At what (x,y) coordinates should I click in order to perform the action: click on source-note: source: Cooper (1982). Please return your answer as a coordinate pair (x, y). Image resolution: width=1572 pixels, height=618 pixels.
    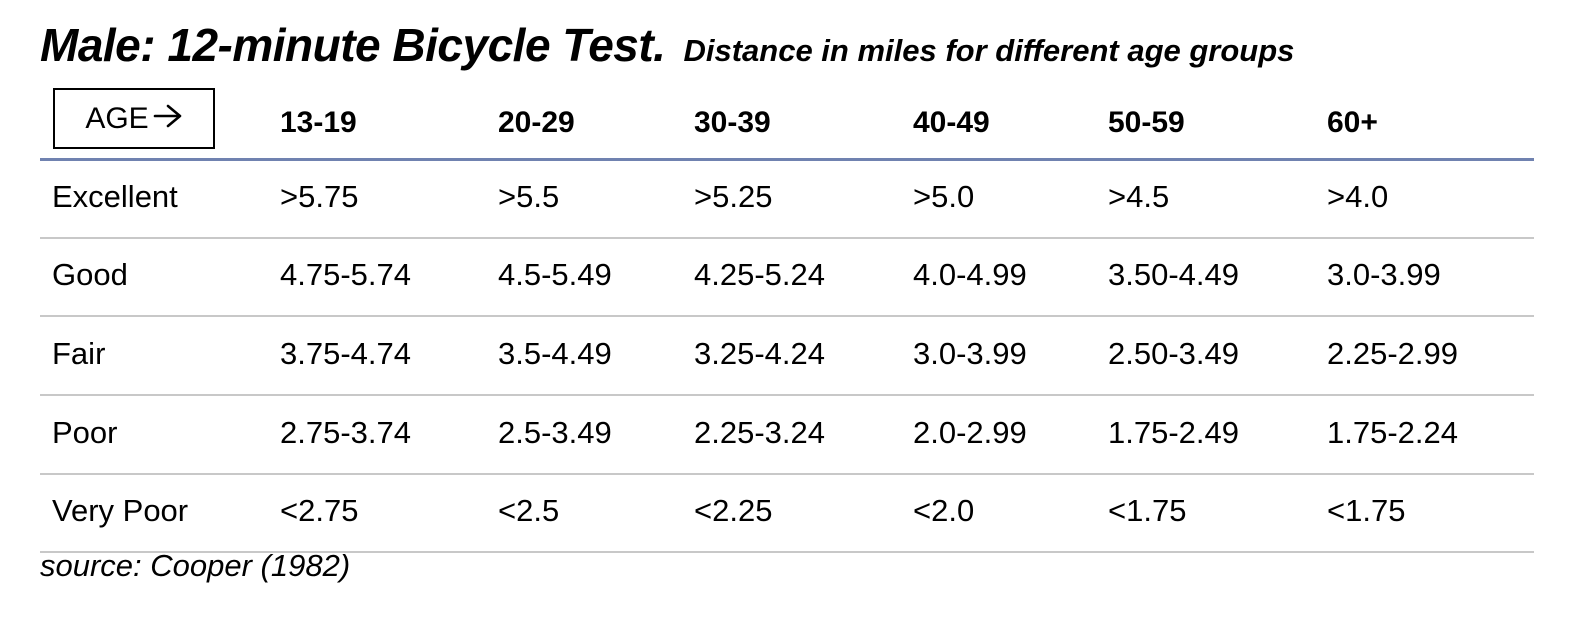
    Looking at the image, I should click on (195, 565).